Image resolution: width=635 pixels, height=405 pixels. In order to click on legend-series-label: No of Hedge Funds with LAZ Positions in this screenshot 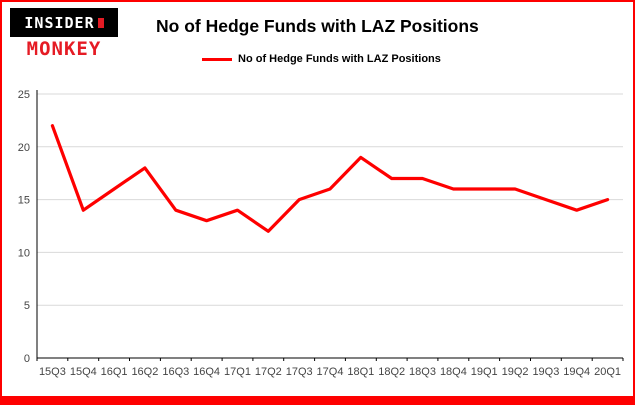, I will do `click(339, 59)`.